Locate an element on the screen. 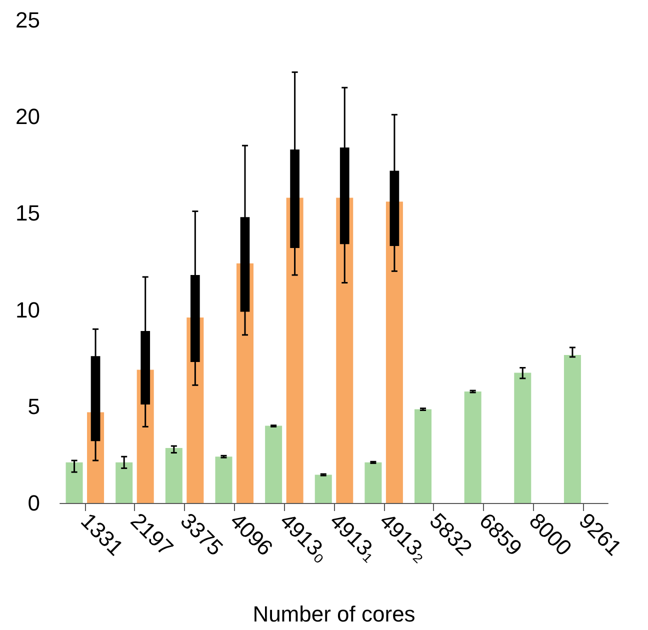  y-tick-label: 25 is located at coordinates (28, 20).